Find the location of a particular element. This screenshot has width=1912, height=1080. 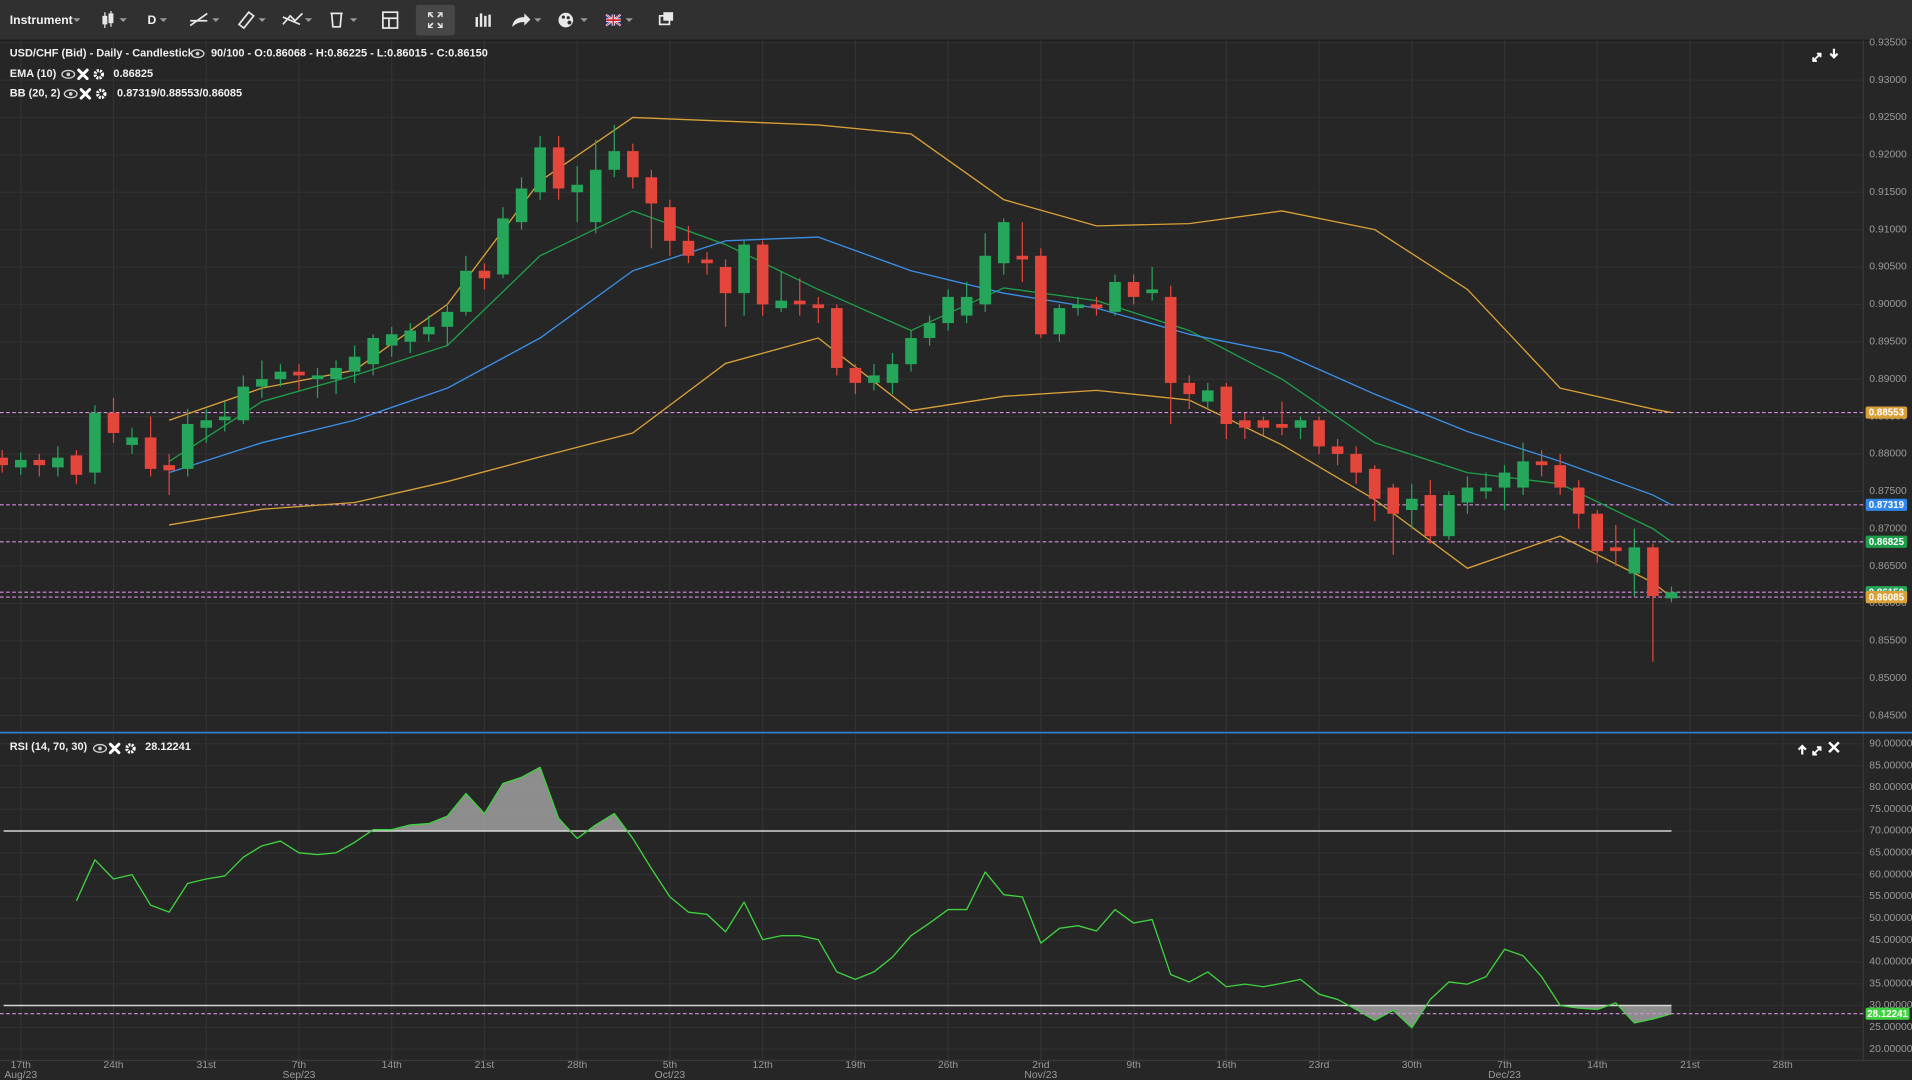

fit-button is located at coordinates (435, 20).